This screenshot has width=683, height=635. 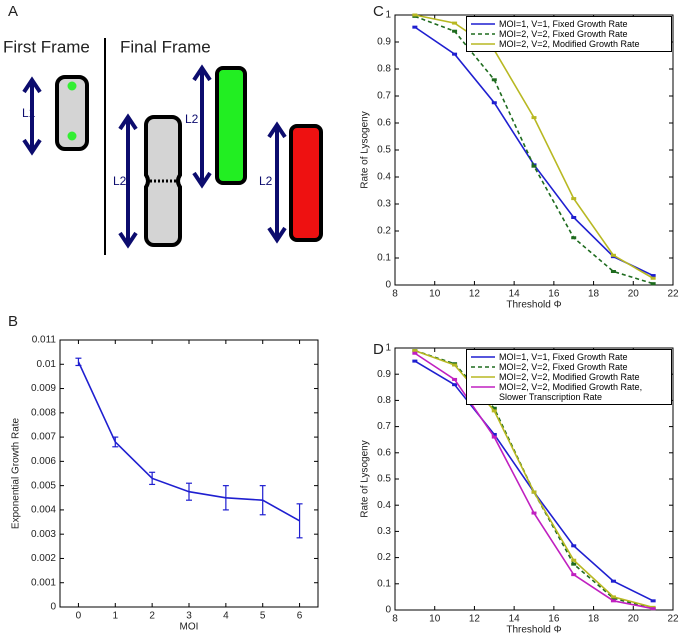 I want to click on x-tick-label: 6, so click(x=300, y=616).